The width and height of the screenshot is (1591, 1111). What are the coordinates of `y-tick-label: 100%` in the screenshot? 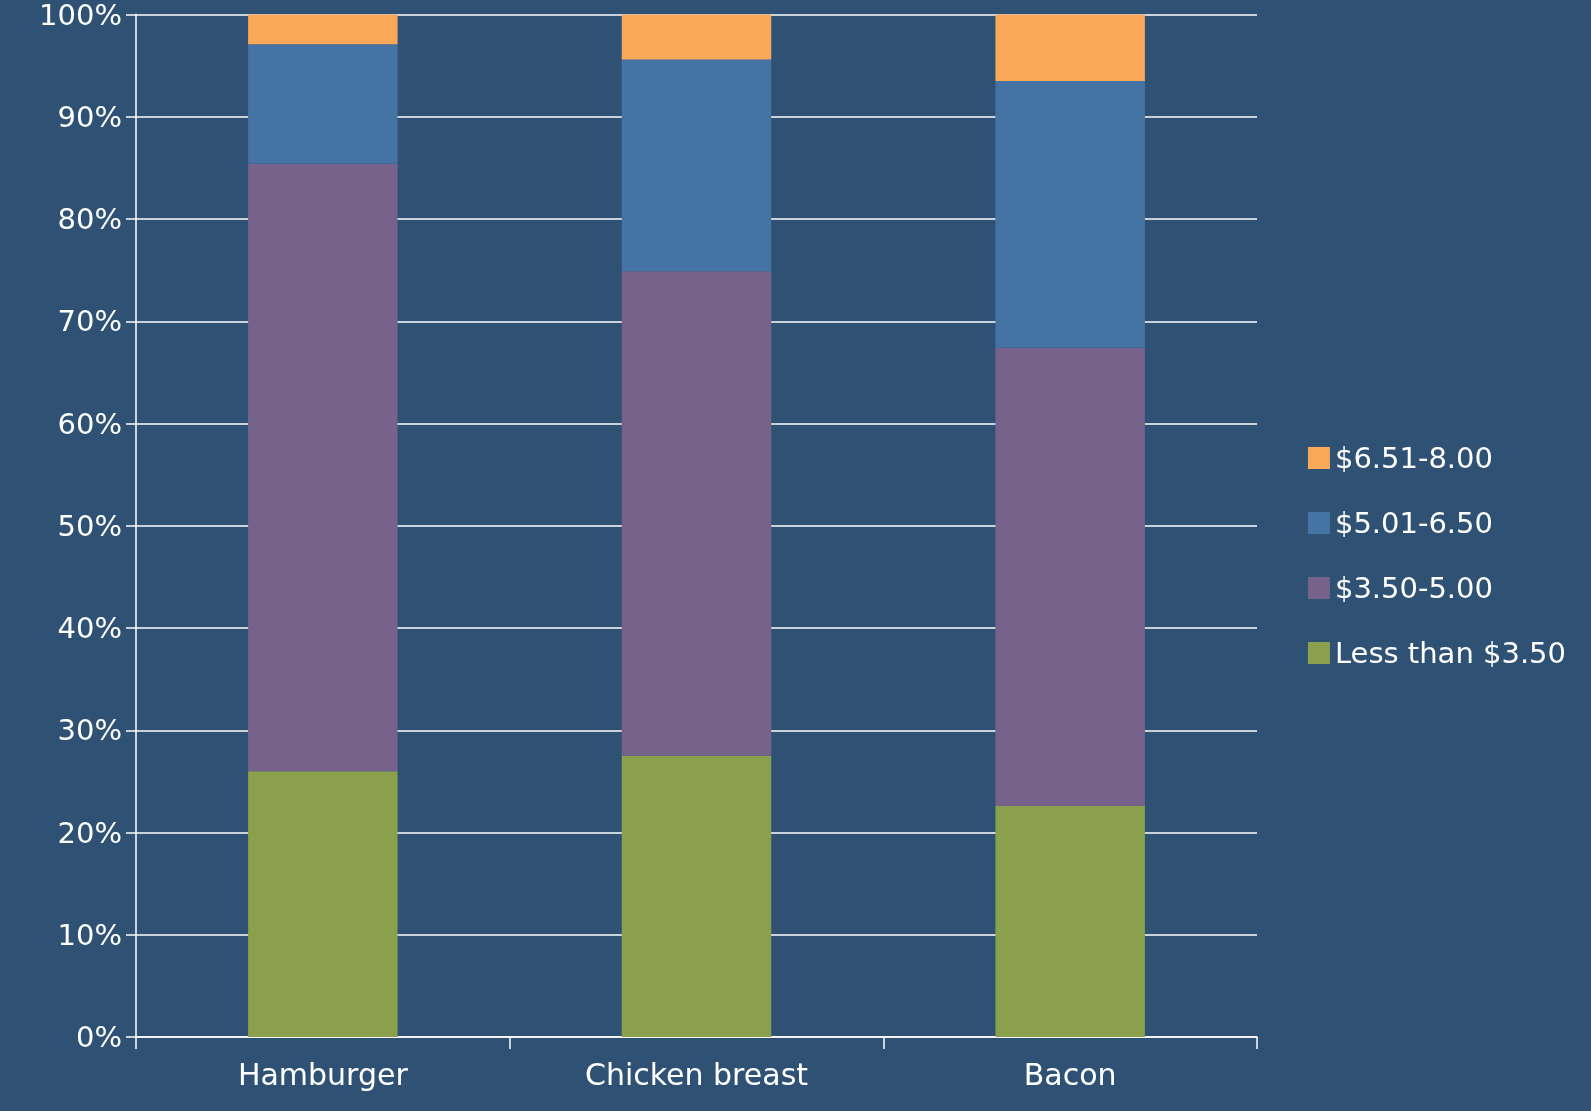 It's located at (80, 16).